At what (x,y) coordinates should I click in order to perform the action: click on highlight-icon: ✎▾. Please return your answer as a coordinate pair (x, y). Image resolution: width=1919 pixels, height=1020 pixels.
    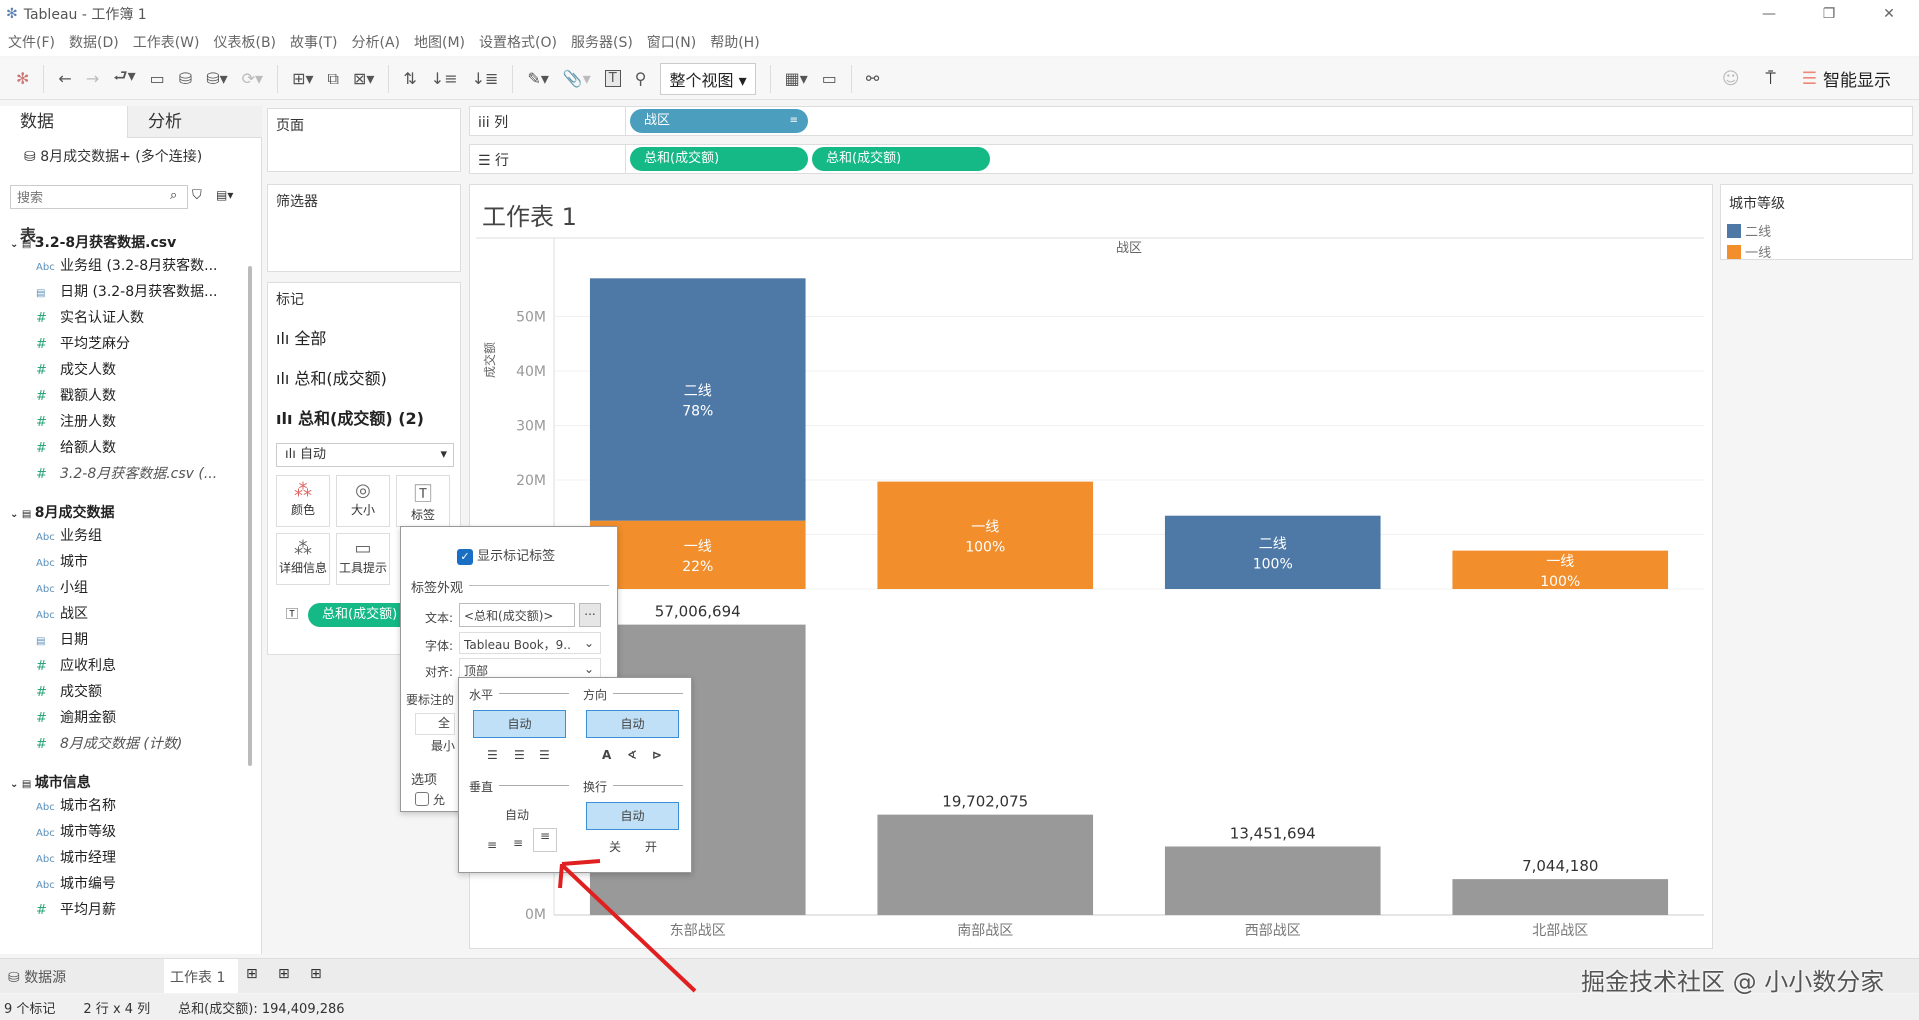
    Looking at the image, I should click on (538, 78).